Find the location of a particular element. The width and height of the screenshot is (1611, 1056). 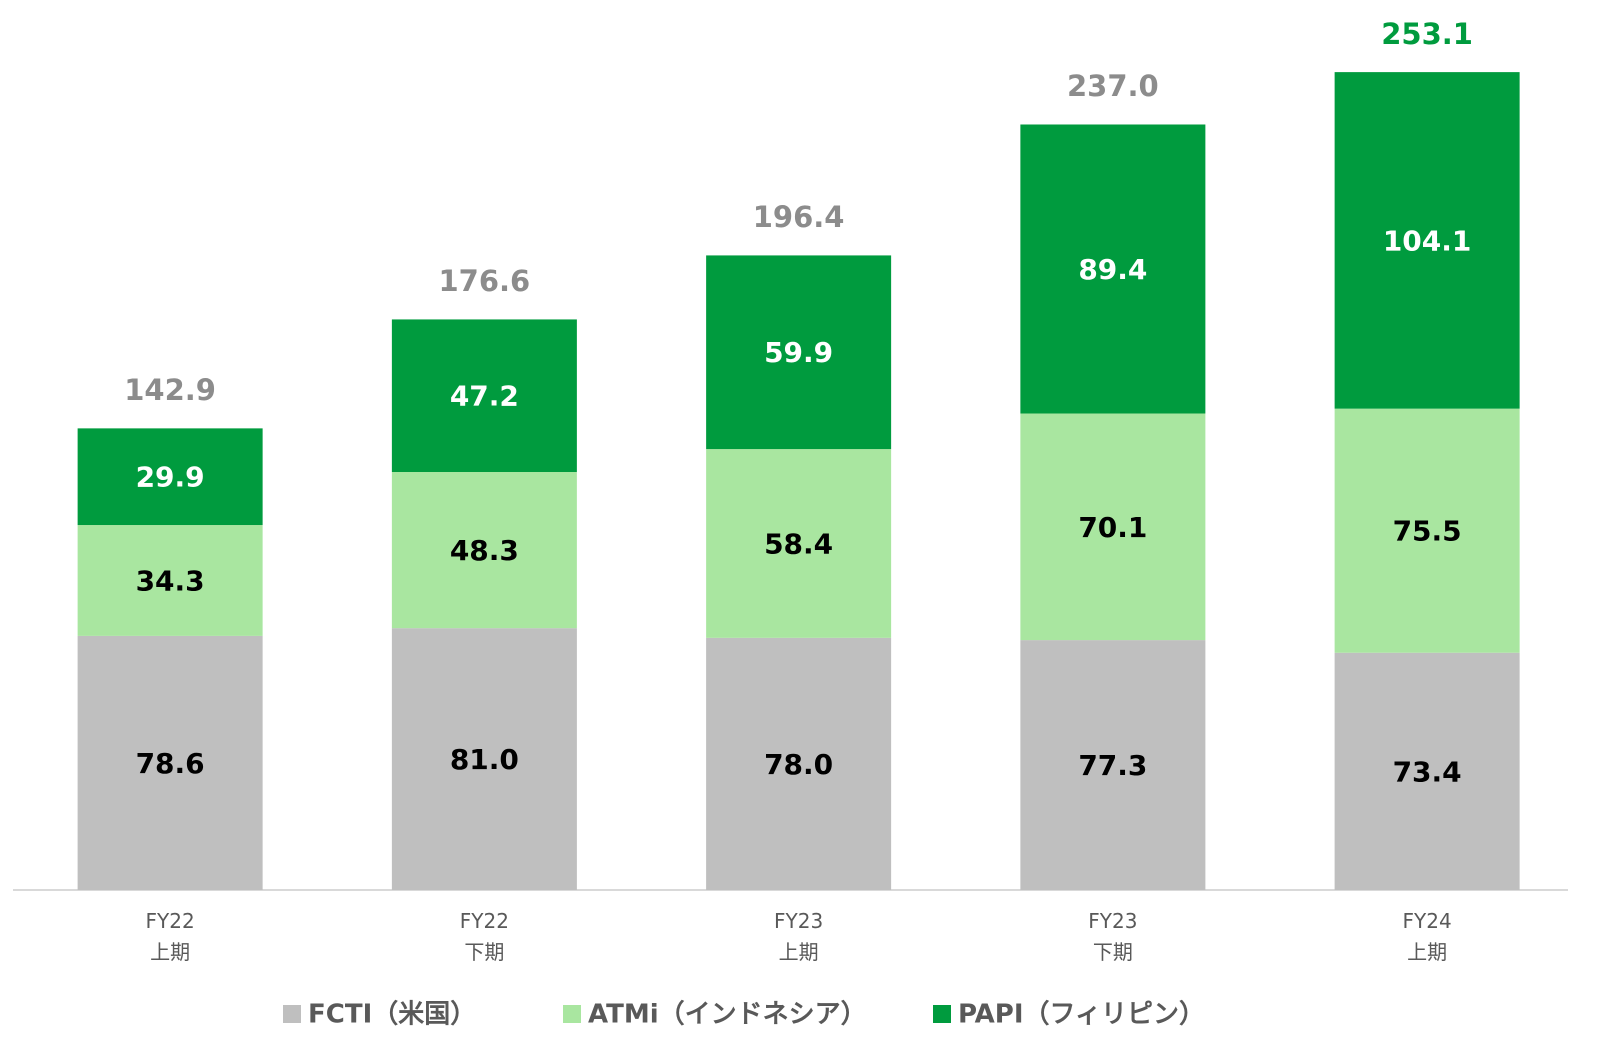

total-label: 237.0 is located at coordinates (1113, 86).